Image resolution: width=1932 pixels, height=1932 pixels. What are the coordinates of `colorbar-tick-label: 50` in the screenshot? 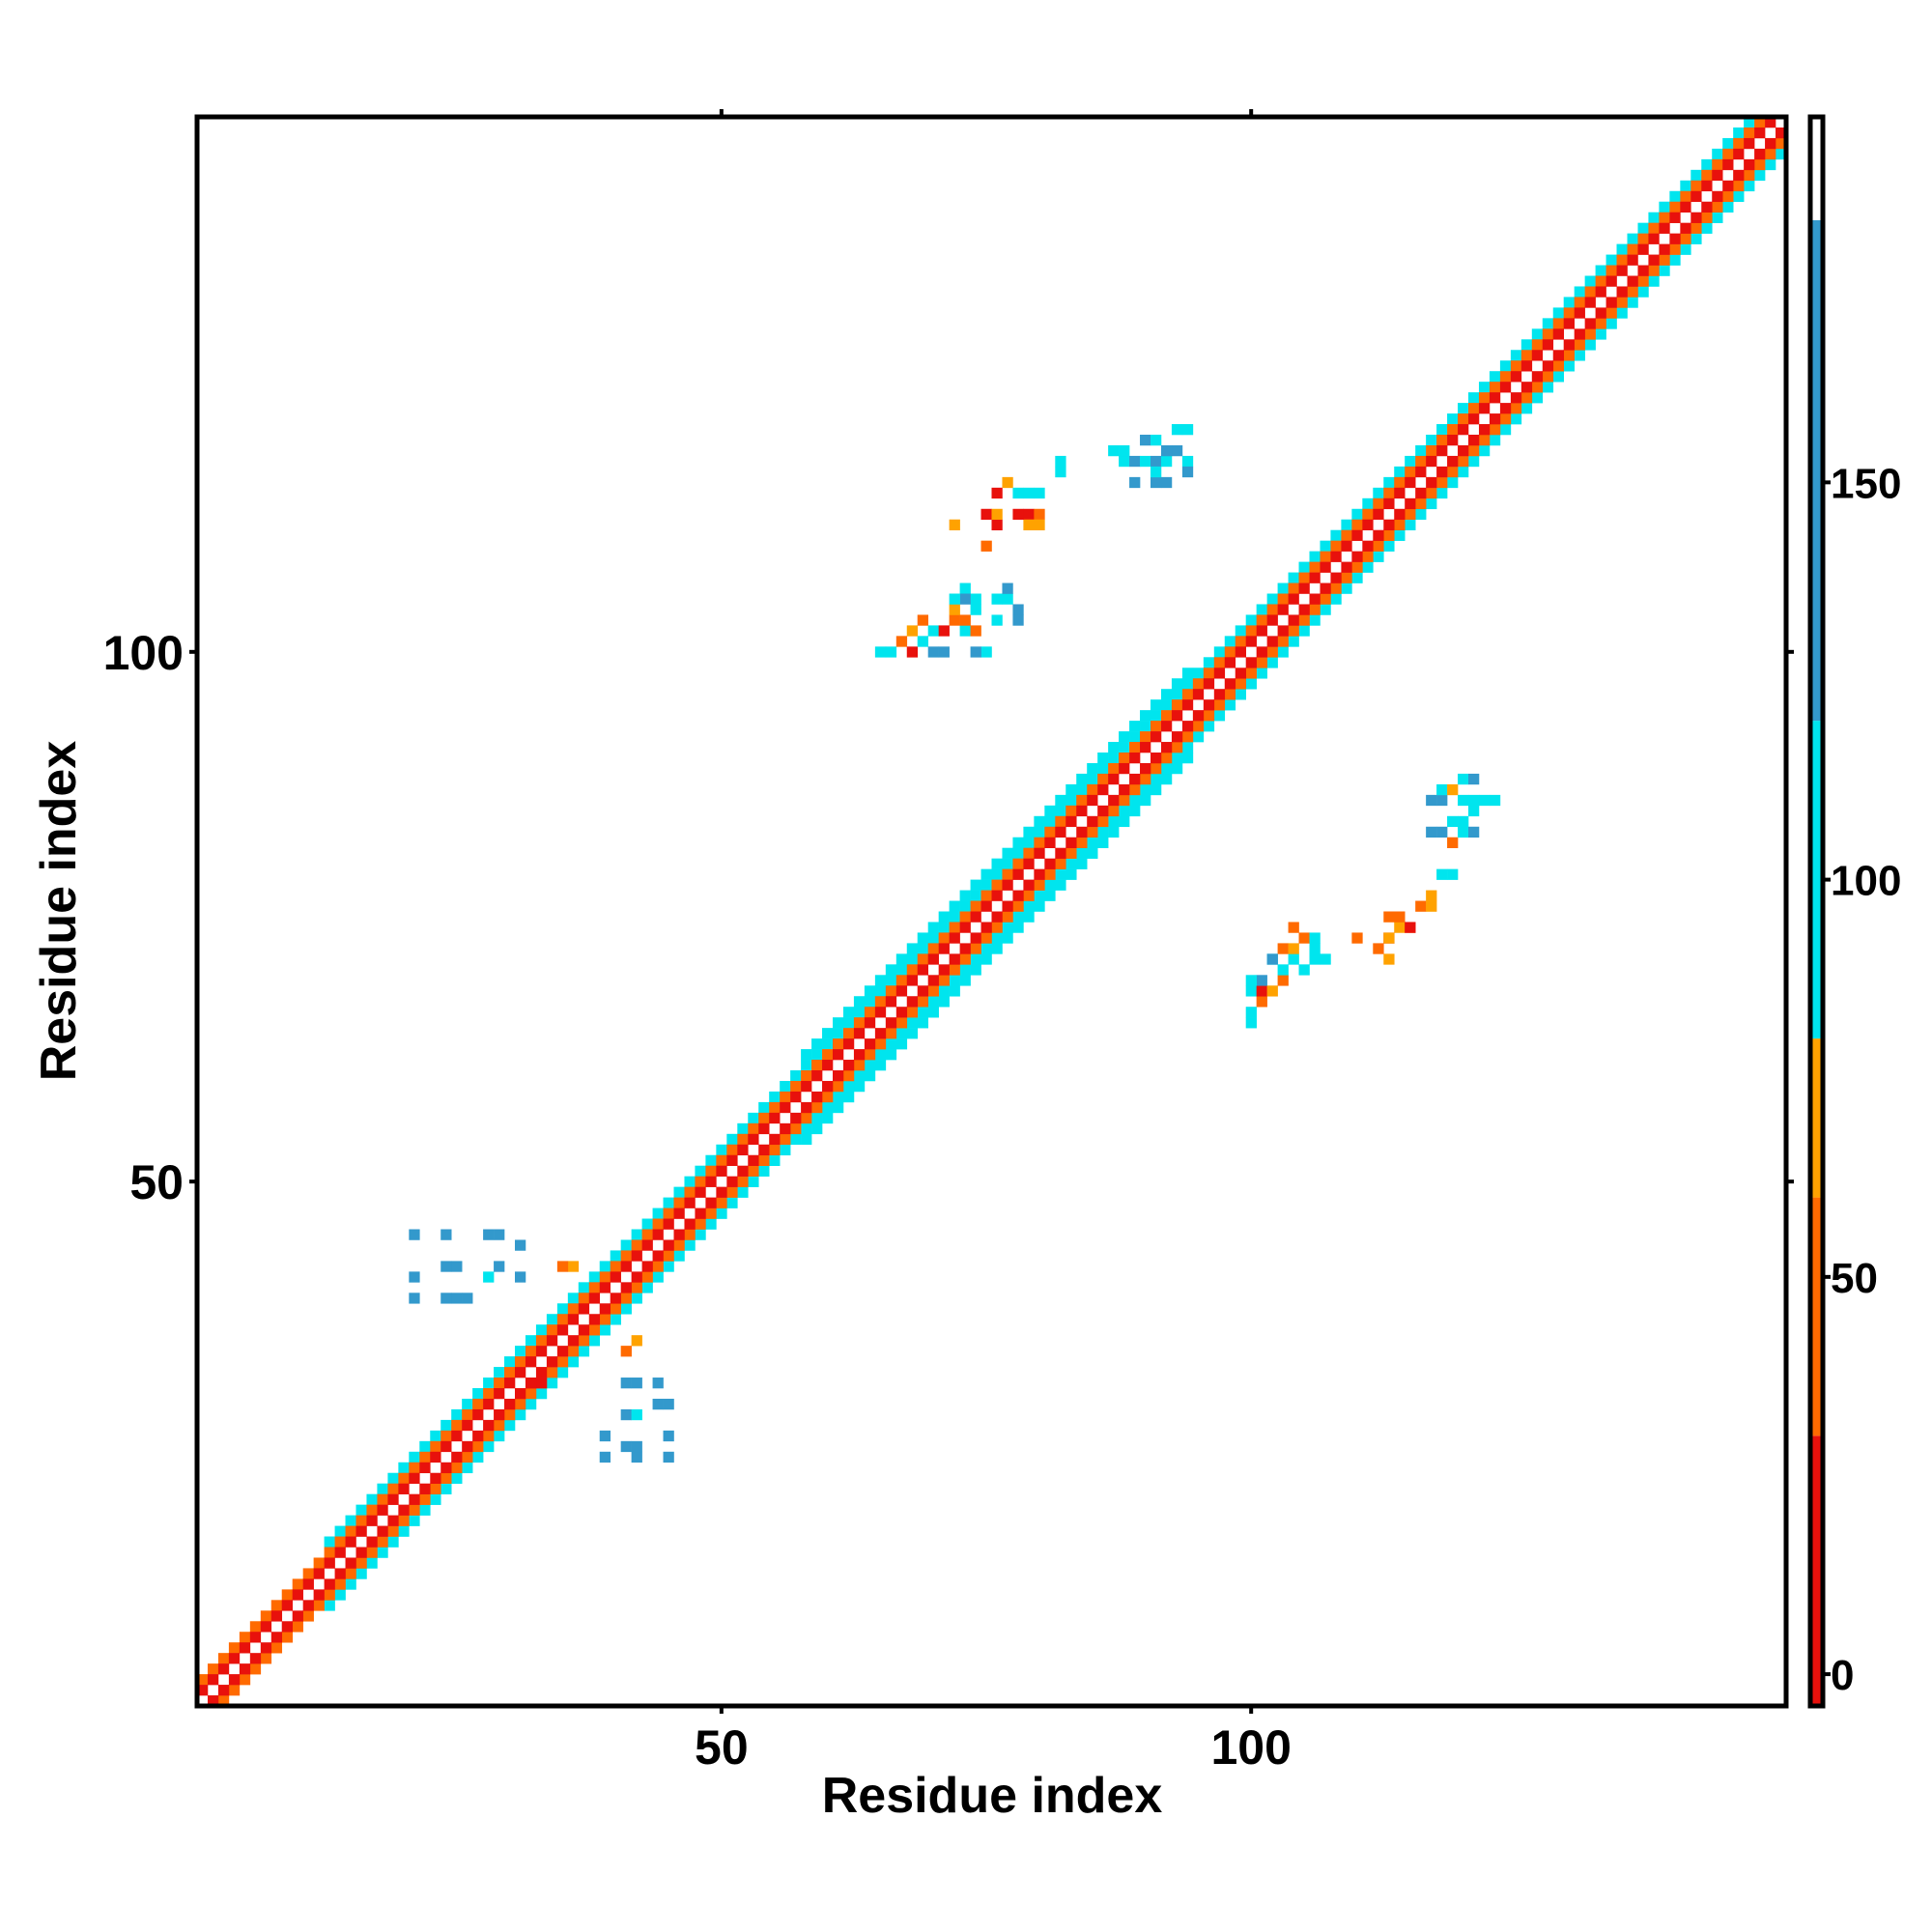 It's located at (1854, 1278).